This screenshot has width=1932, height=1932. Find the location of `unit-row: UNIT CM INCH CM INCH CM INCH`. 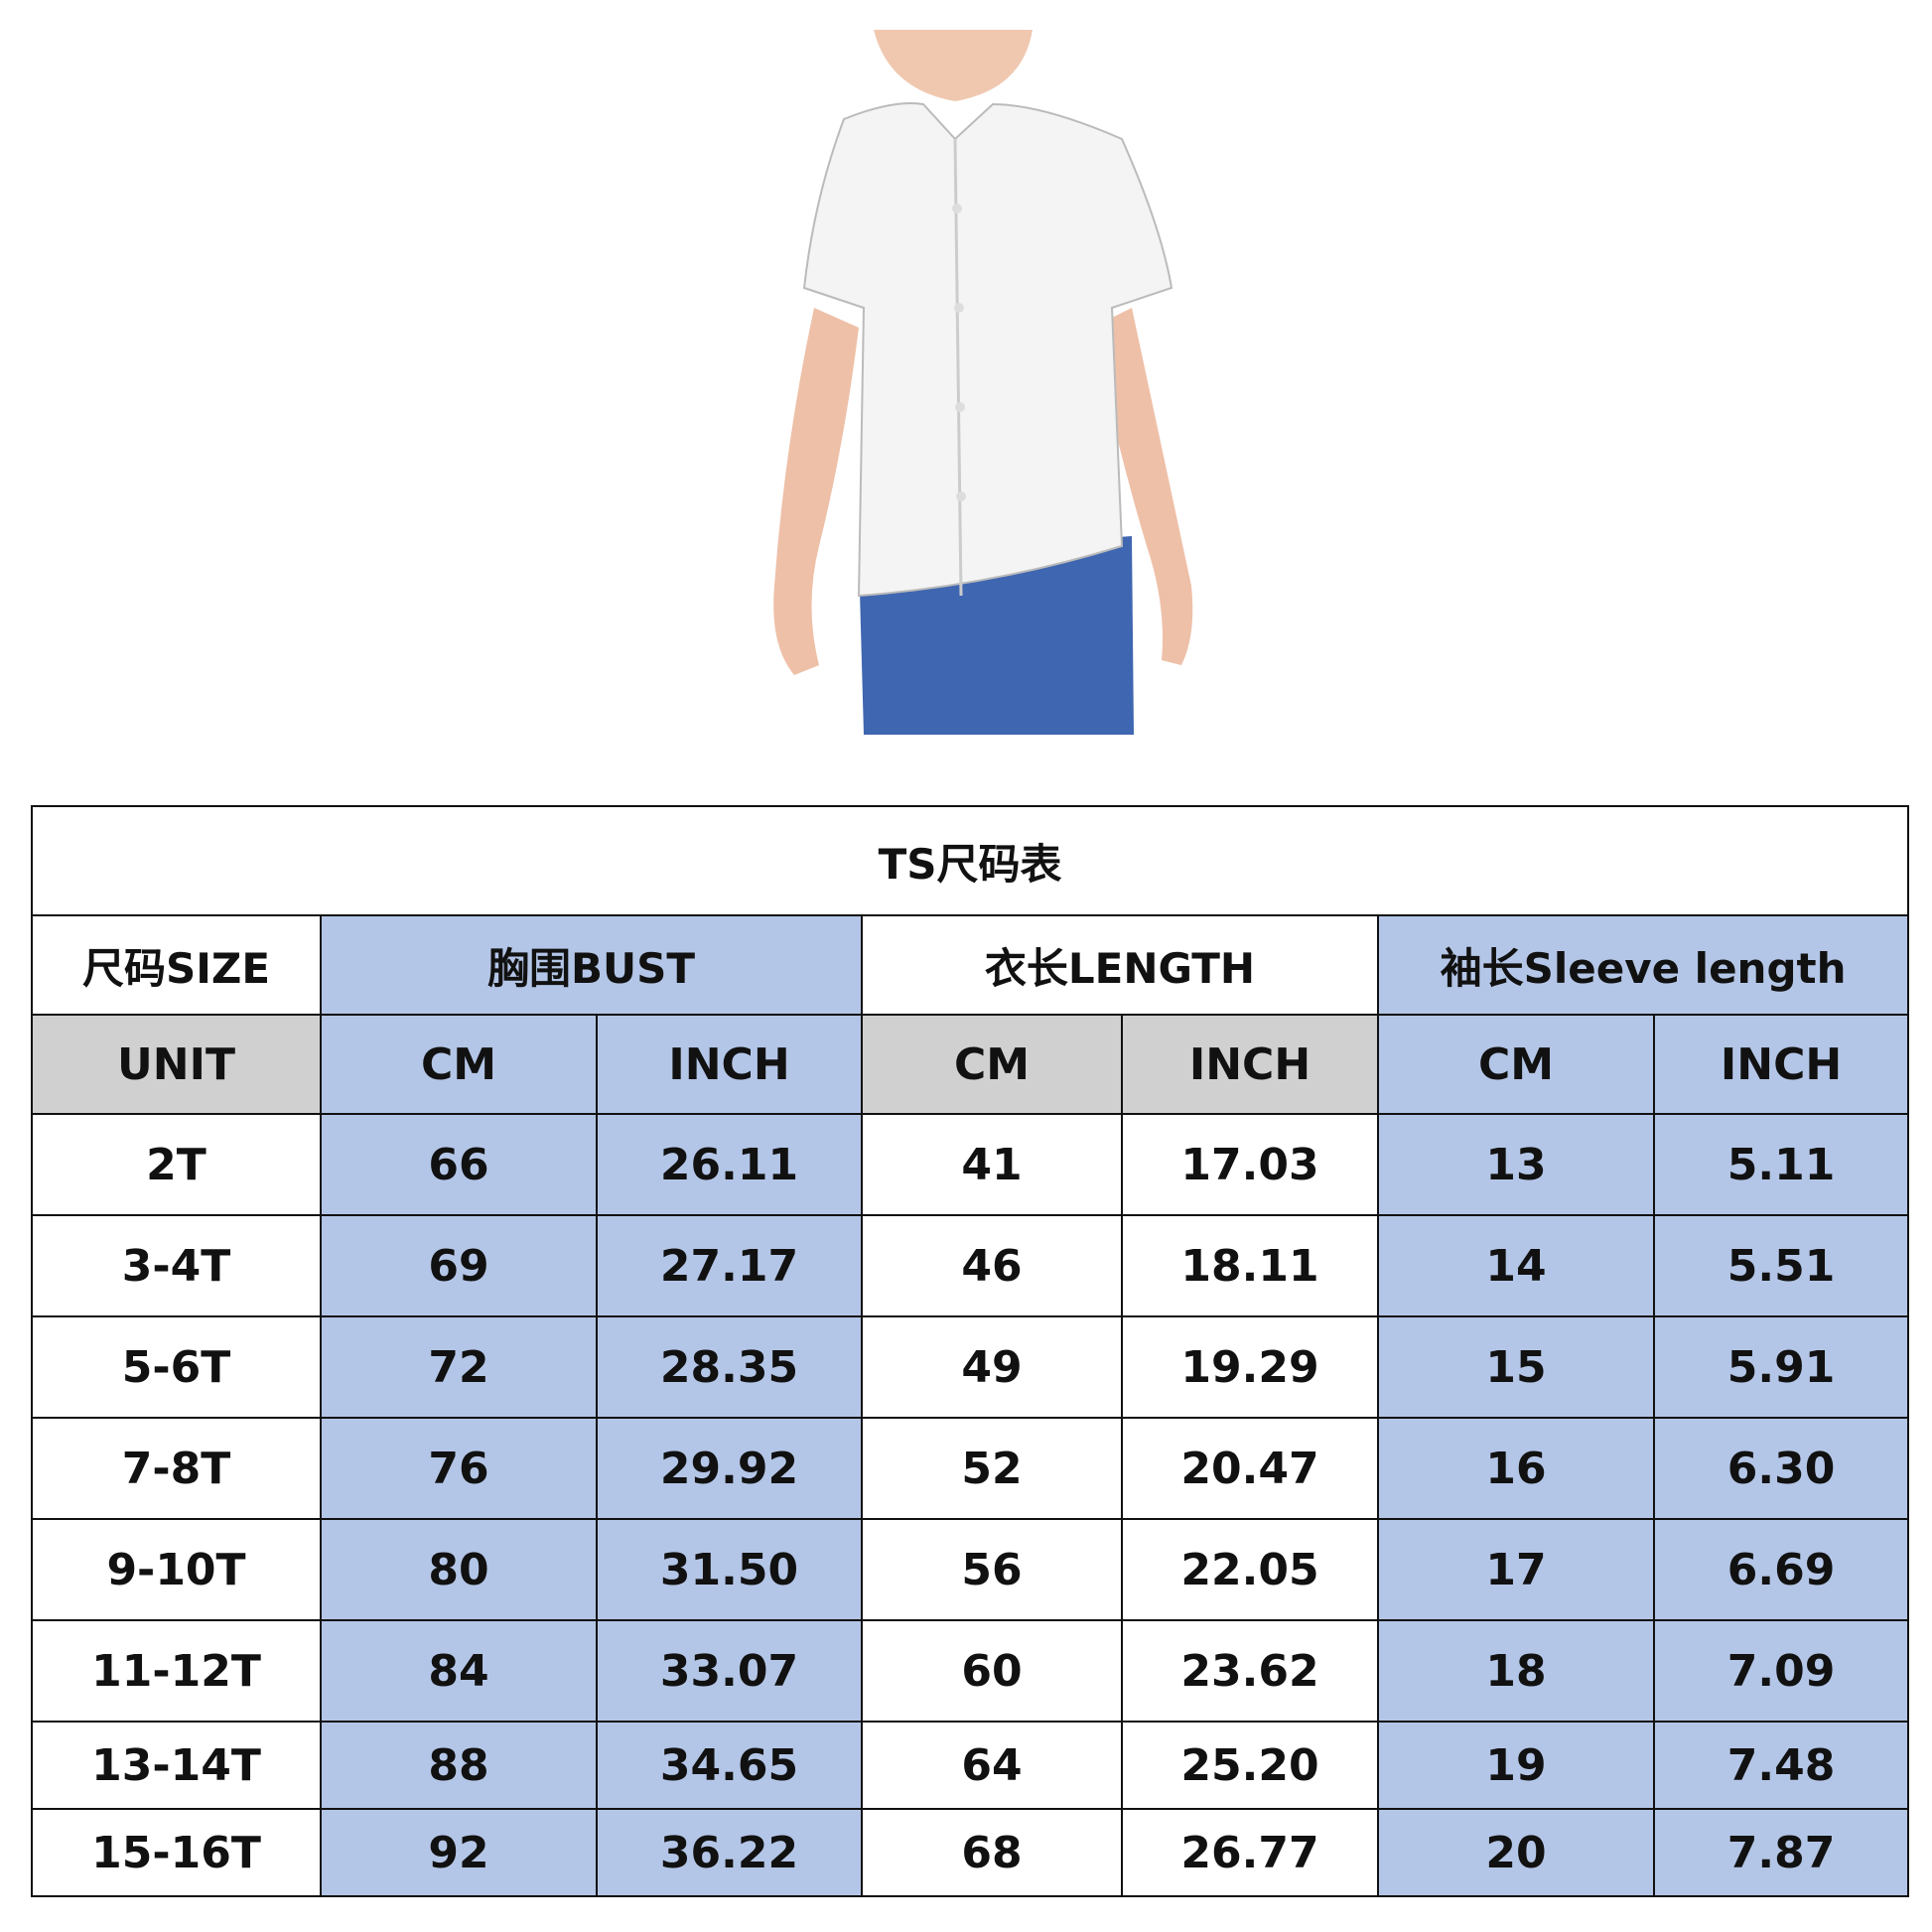

unit-row: UNIT CM INCH CM INCH CM INCH is located at coordinates (971, 1064).